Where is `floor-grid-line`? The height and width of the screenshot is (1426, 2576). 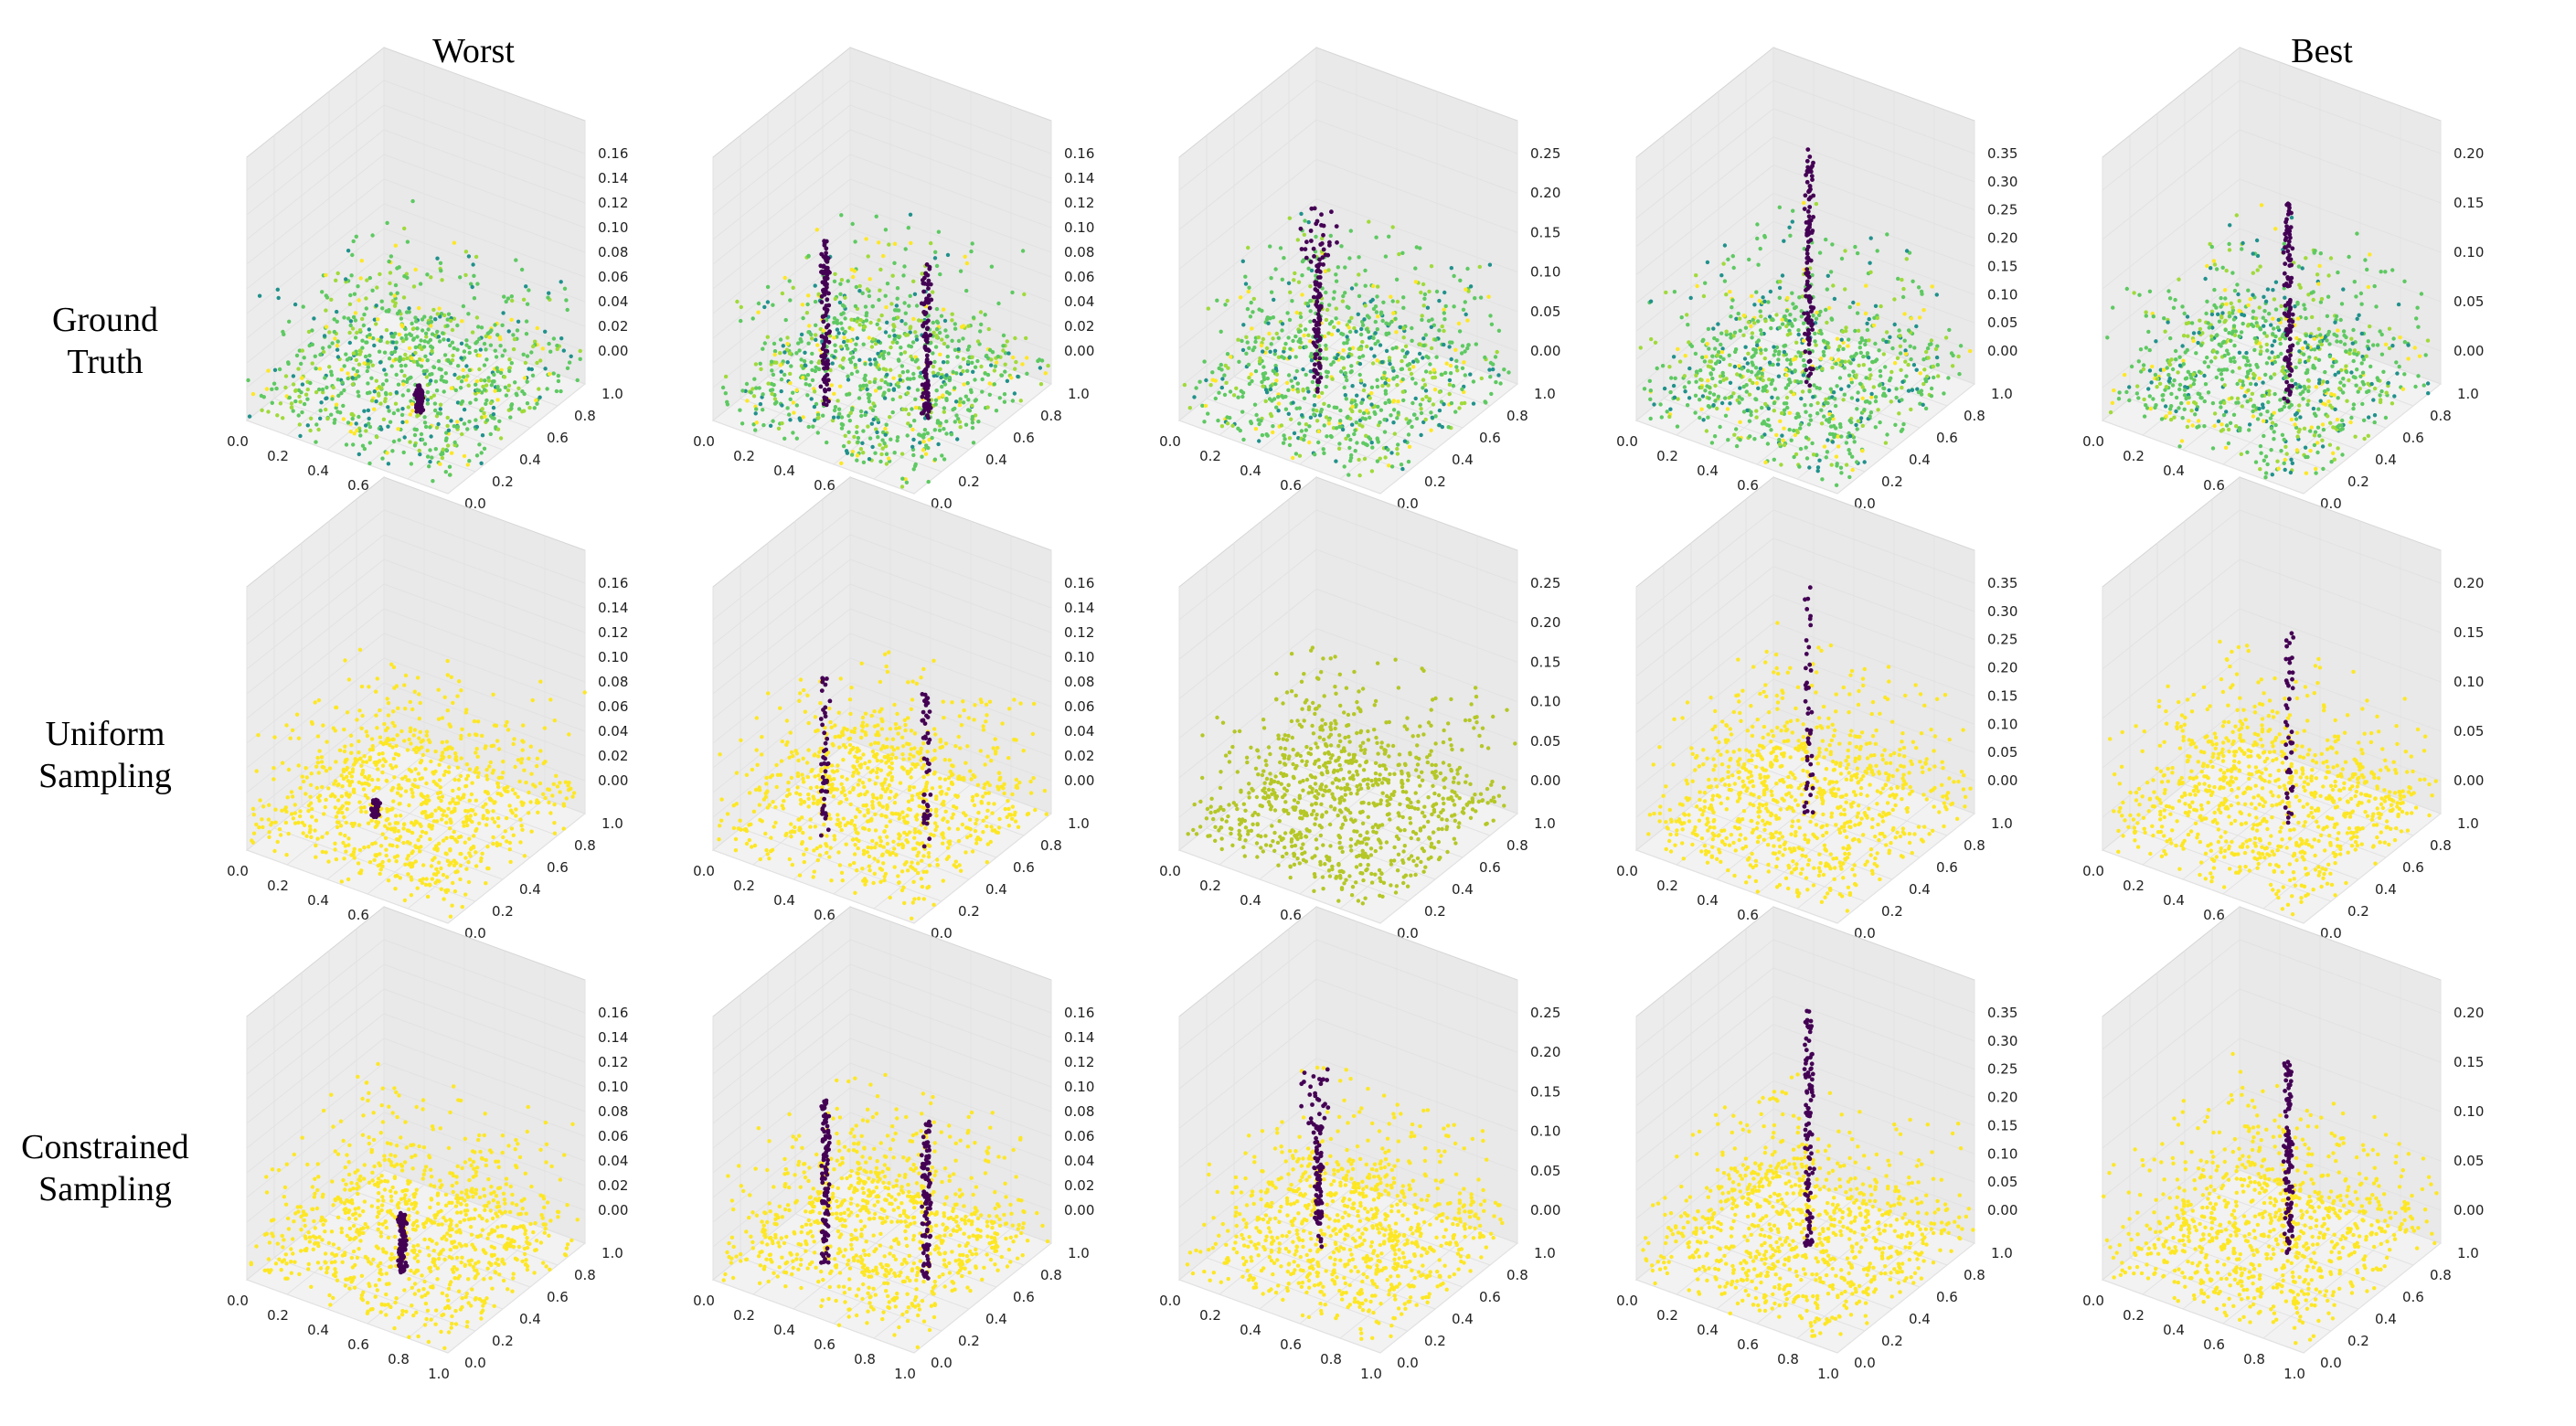
floor-grid-line is located at coordinates (485, 347).